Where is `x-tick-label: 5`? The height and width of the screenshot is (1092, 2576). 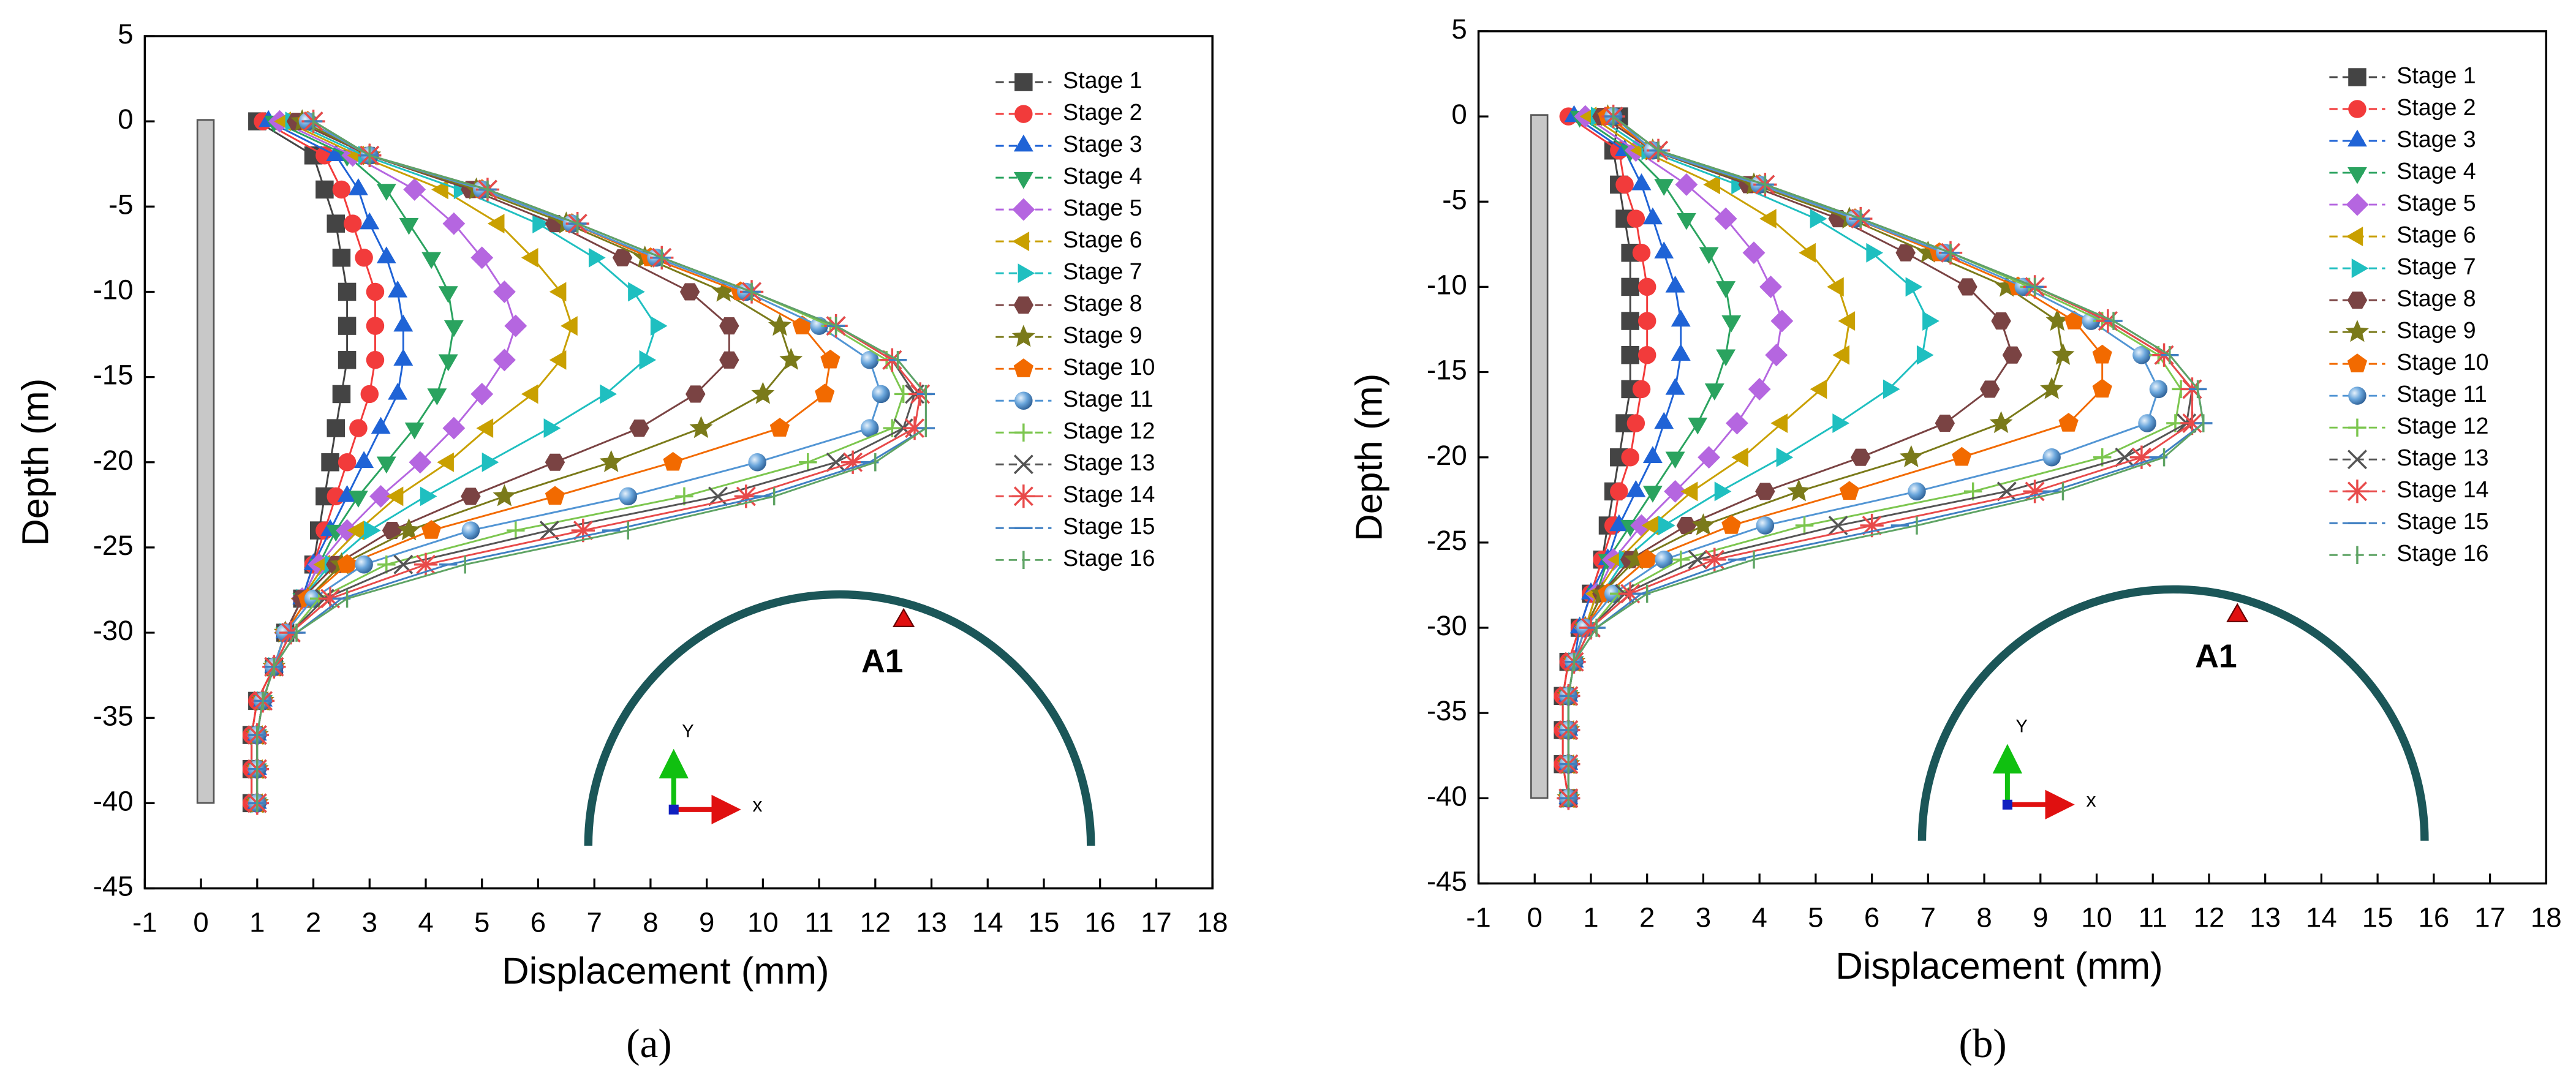
x-tick-label: 5 is located at coordinates (481, 922).